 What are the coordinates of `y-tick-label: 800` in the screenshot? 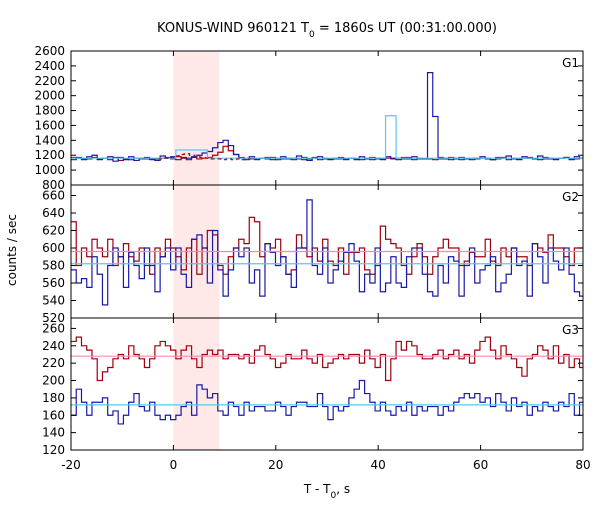 It's located at (53, 185).